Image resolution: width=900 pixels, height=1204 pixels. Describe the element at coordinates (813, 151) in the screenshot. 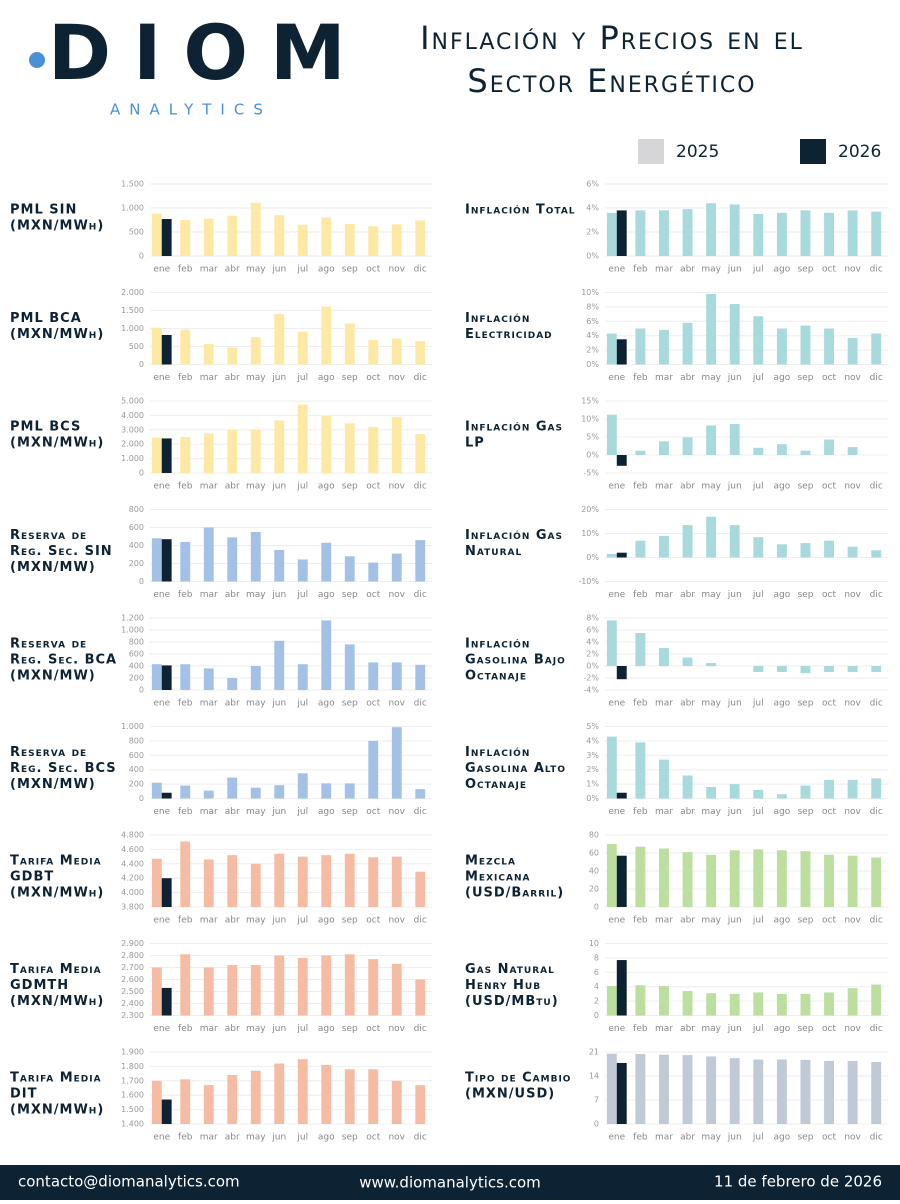

I see `legend-swatch` at that location.